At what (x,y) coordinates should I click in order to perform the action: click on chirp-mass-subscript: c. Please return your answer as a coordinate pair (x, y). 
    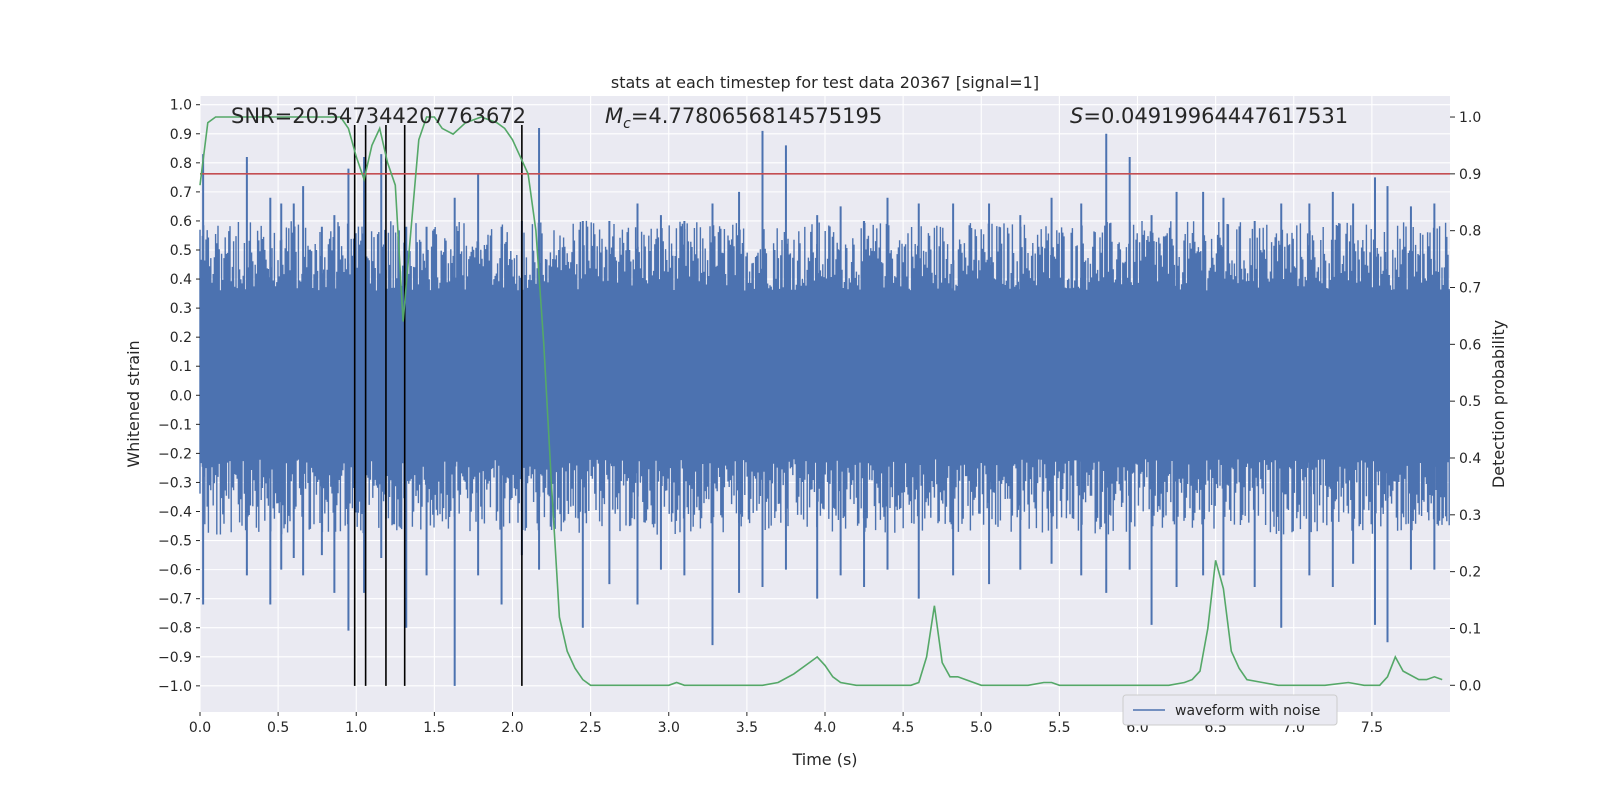
    Looking at the image, I should click on (627, 124).